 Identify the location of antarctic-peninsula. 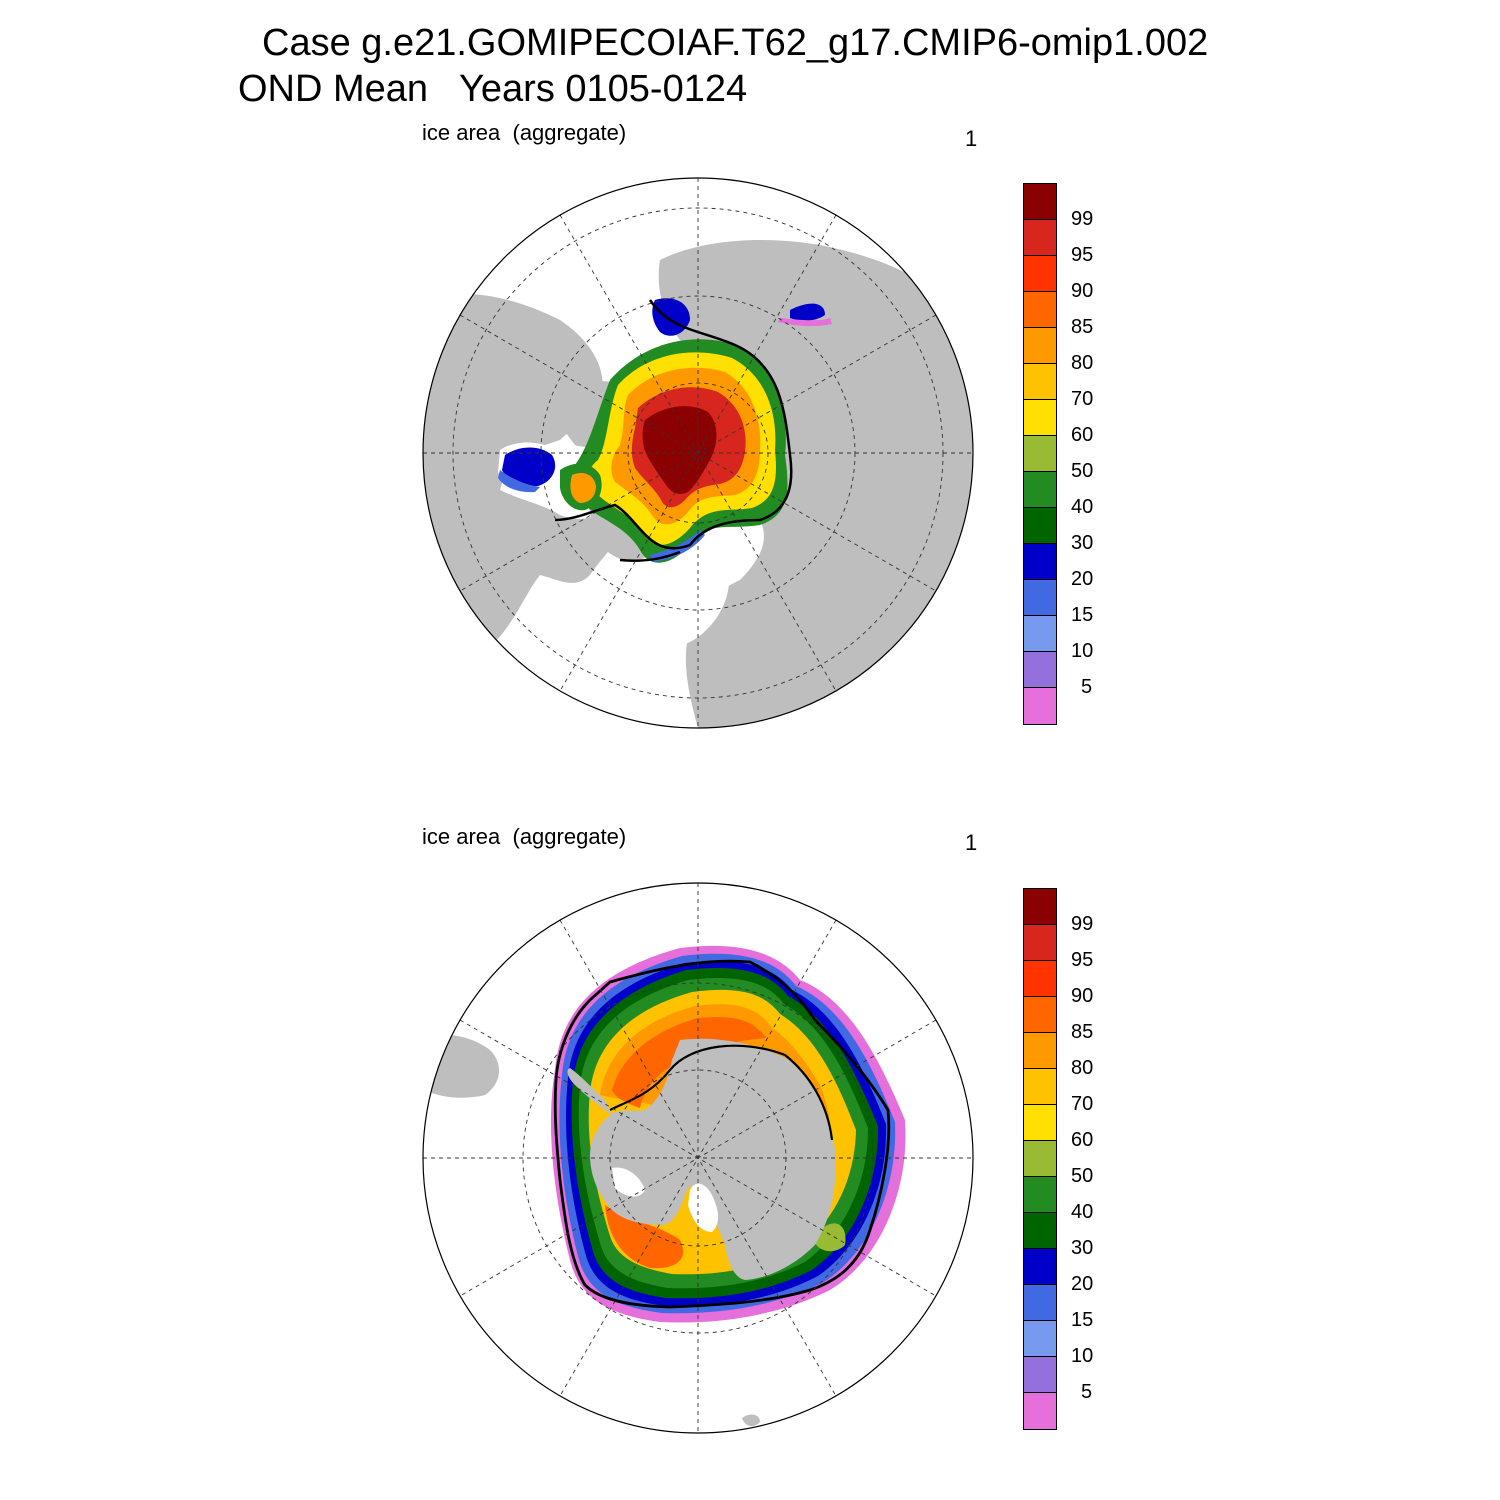
(589, 1091).